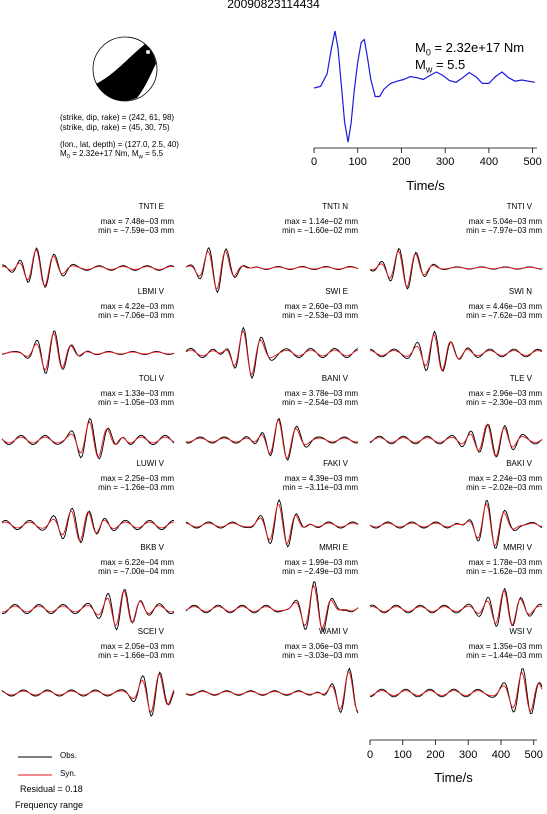 This screenshot has width=547, height=814. I want to click on station-name: LUWI V, so click(150, 463).